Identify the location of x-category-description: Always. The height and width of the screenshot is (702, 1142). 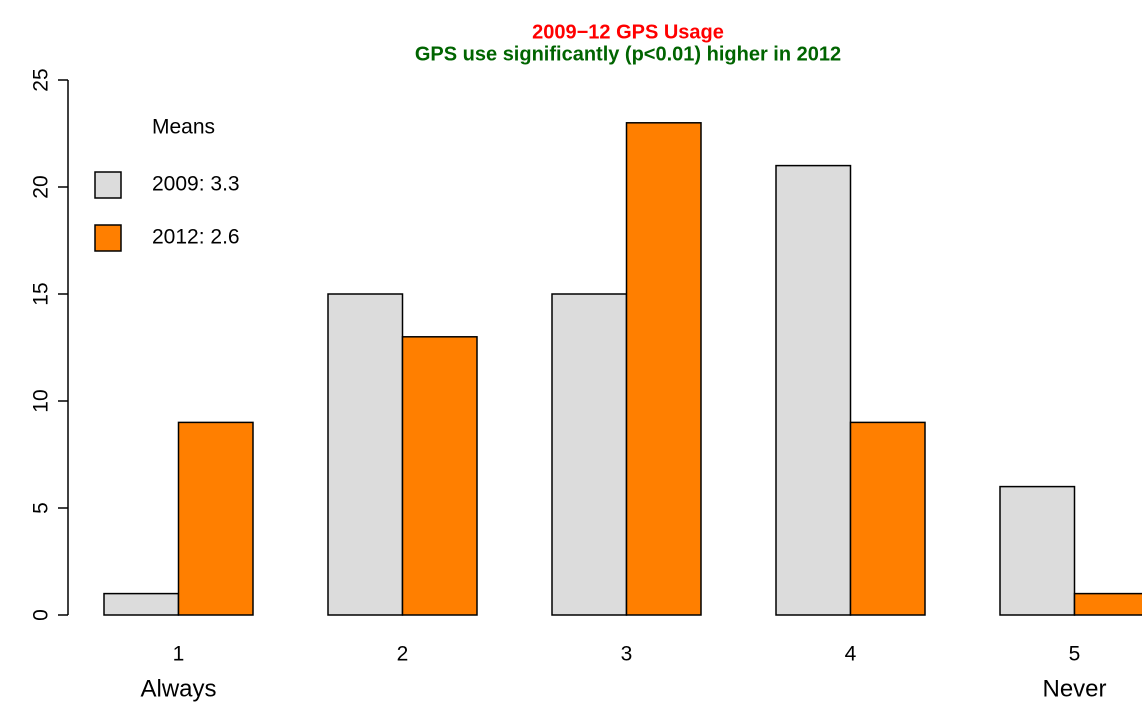
(178, 688).